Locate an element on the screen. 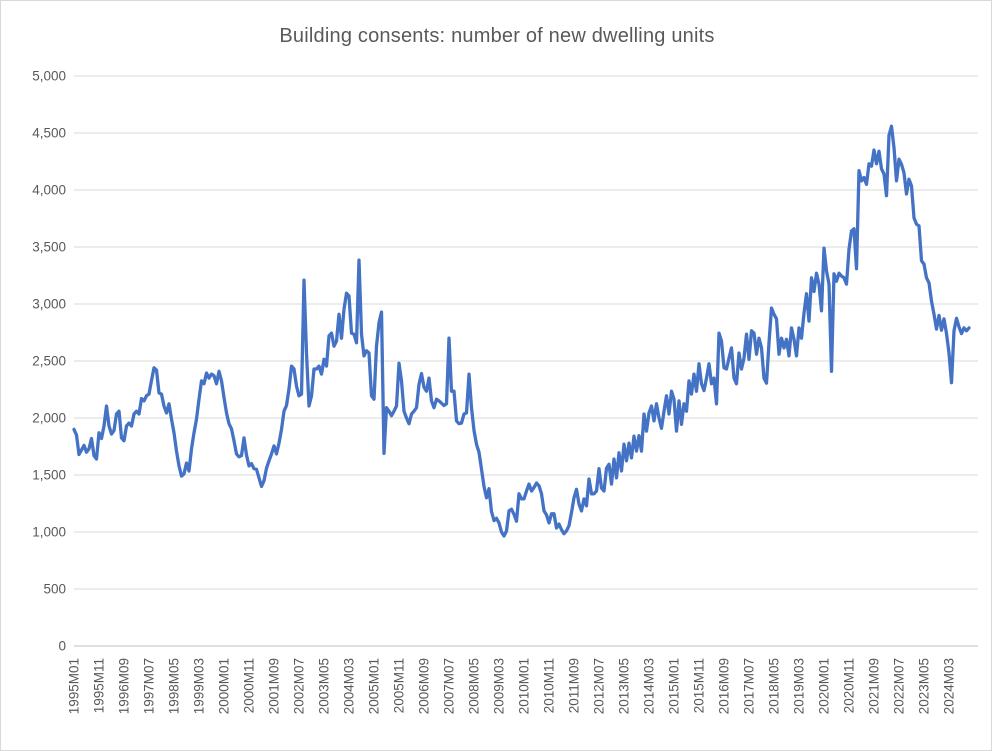  x-tick-label: 2022M07 is located at coordinates (899, 686).